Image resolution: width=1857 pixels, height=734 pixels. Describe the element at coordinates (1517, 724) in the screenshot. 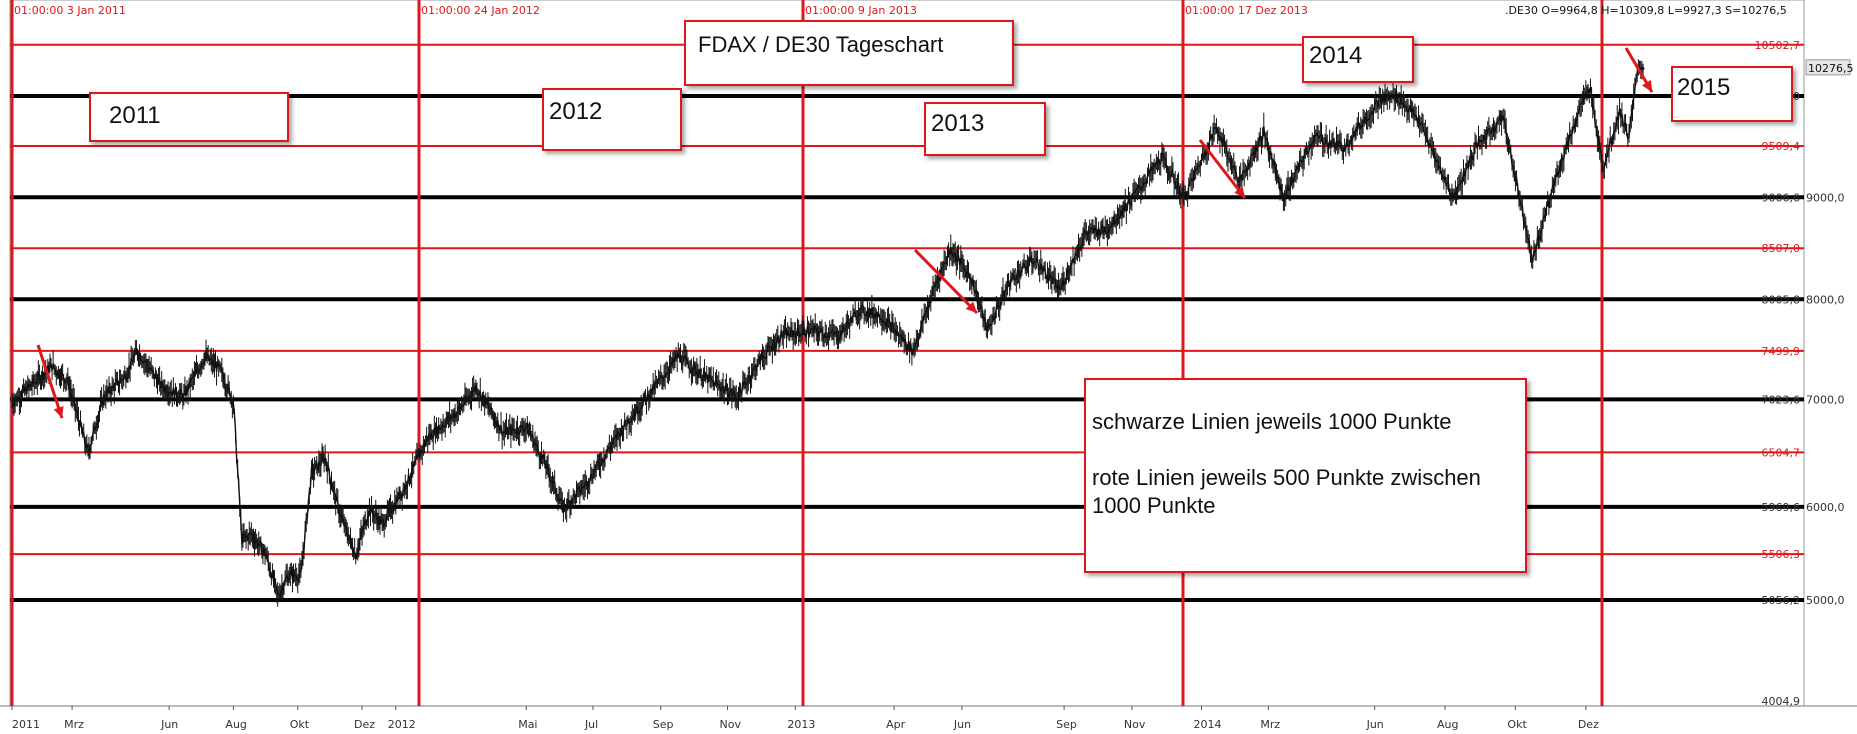

I see `x-tick-label-20: Okt` at that location.